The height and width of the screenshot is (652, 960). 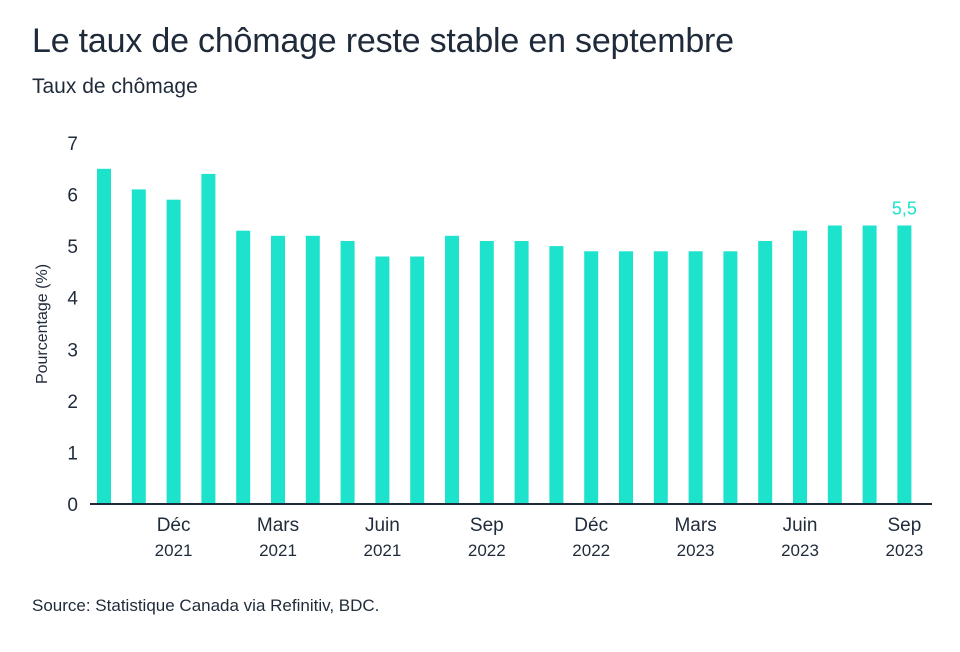 I want to click on y-tick-label: 0, so click(x=72, y=505).